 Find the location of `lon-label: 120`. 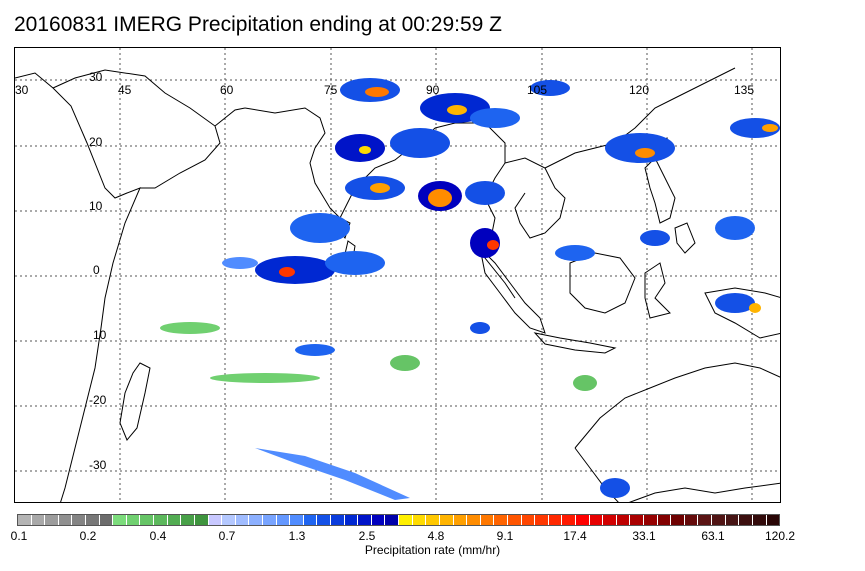

lon-label: 120 is located at coordinates (639, 90).